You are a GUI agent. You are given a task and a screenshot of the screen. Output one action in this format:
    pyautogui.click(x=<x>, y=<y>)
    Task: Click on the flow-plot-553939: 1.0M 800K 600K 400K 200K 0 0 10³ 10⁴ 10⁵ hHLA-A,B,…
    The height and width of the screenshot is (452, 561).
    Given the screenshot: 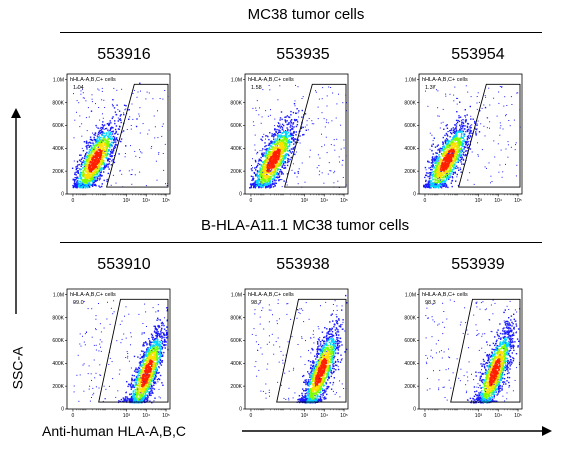 What is the action you would take?
    pyautogui.click(x=459, y=352)
    